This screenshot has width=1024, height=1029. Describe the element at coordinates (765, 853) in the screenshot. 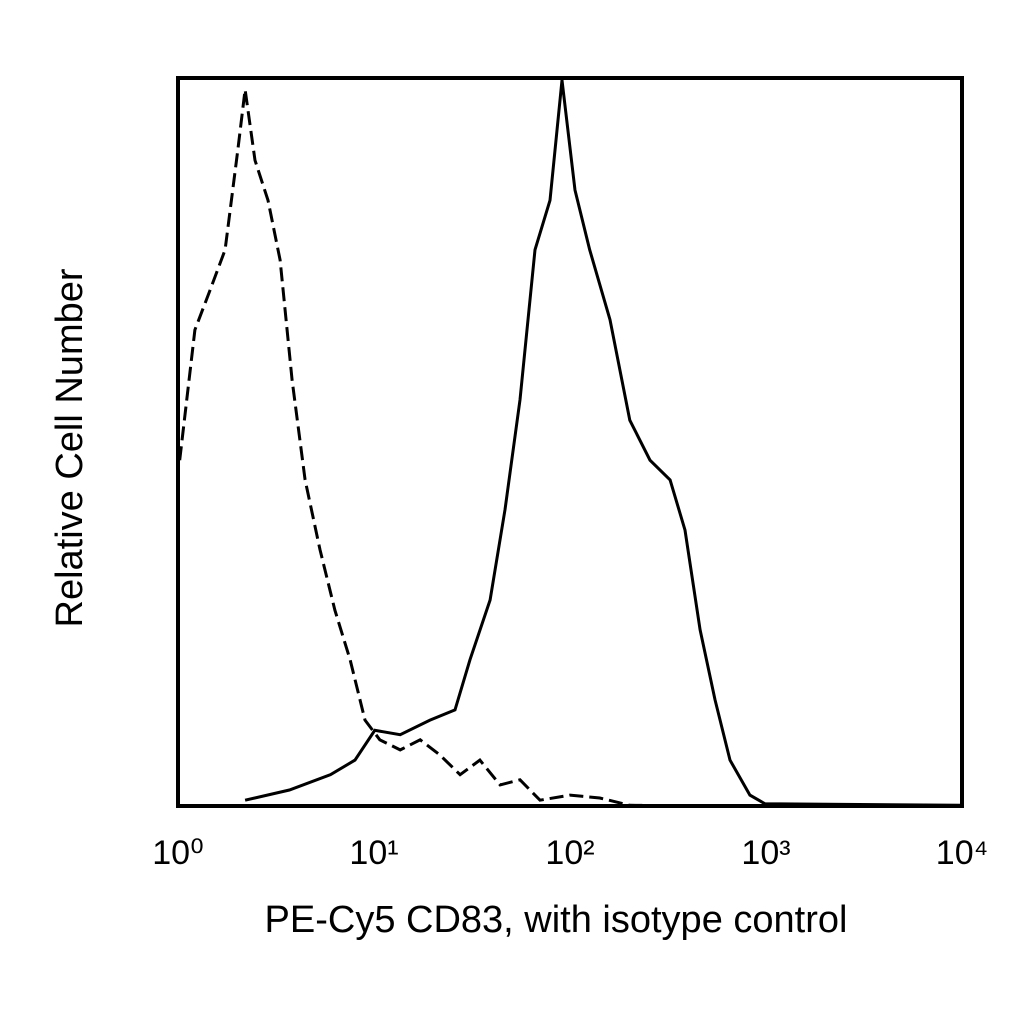

I see `x-tick-label: 10³` at that location.